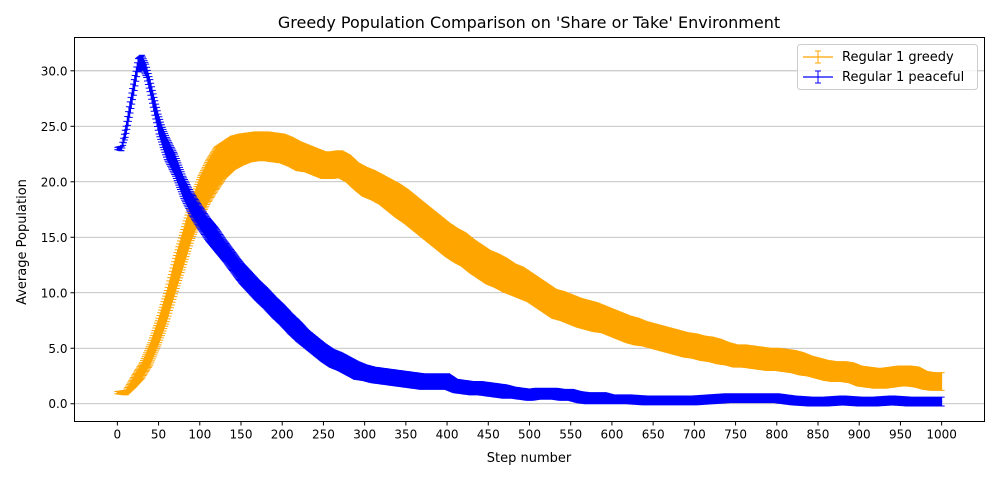 This screenshot has height=480, width=1000. I want to click on x-tick-label: 150, so click(241, 435).